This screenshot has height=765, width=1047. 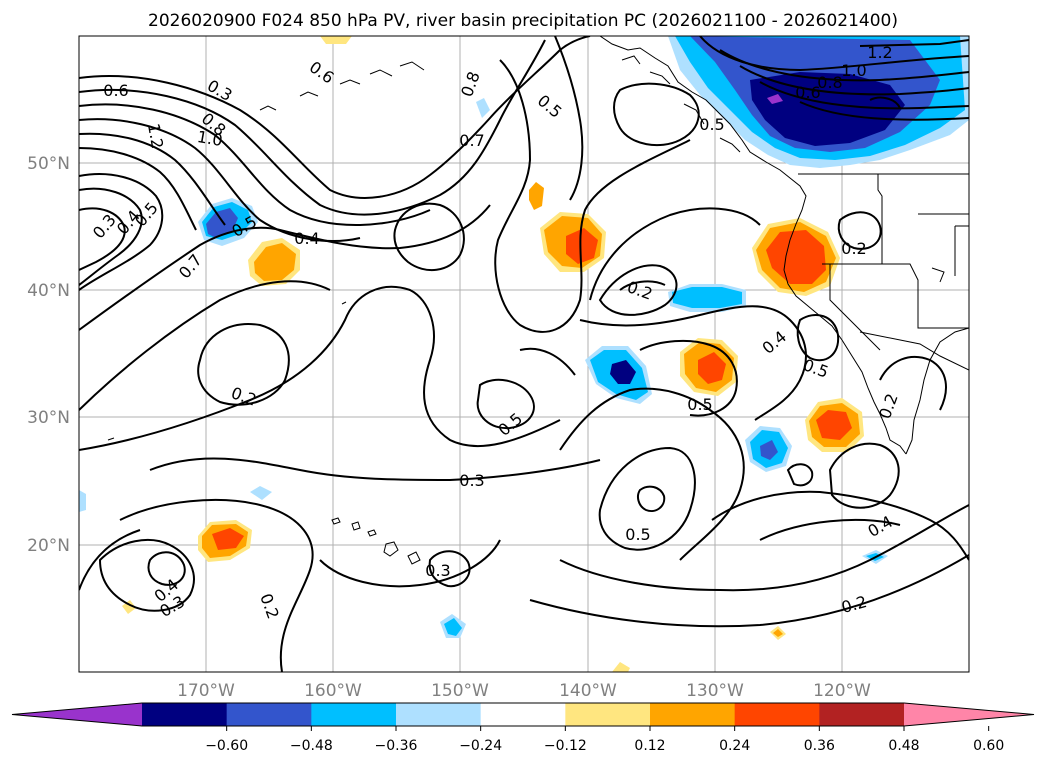 What do you see at coordinates (82, 501) in the screenshot?
I see `precip-area-small-neg6` at bounding box center [82, 501].